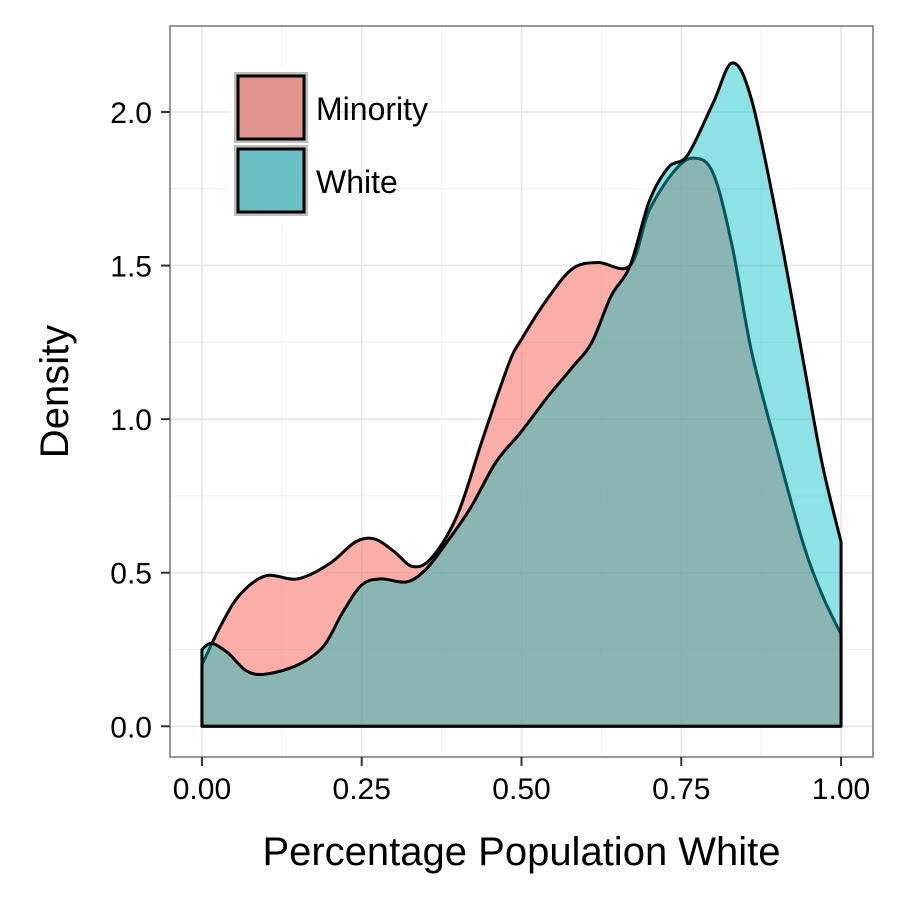 Image resolution: width=900 pixels, height=900 pixels. I want to click on y-tick-label: 2.0, so click(131, 113).